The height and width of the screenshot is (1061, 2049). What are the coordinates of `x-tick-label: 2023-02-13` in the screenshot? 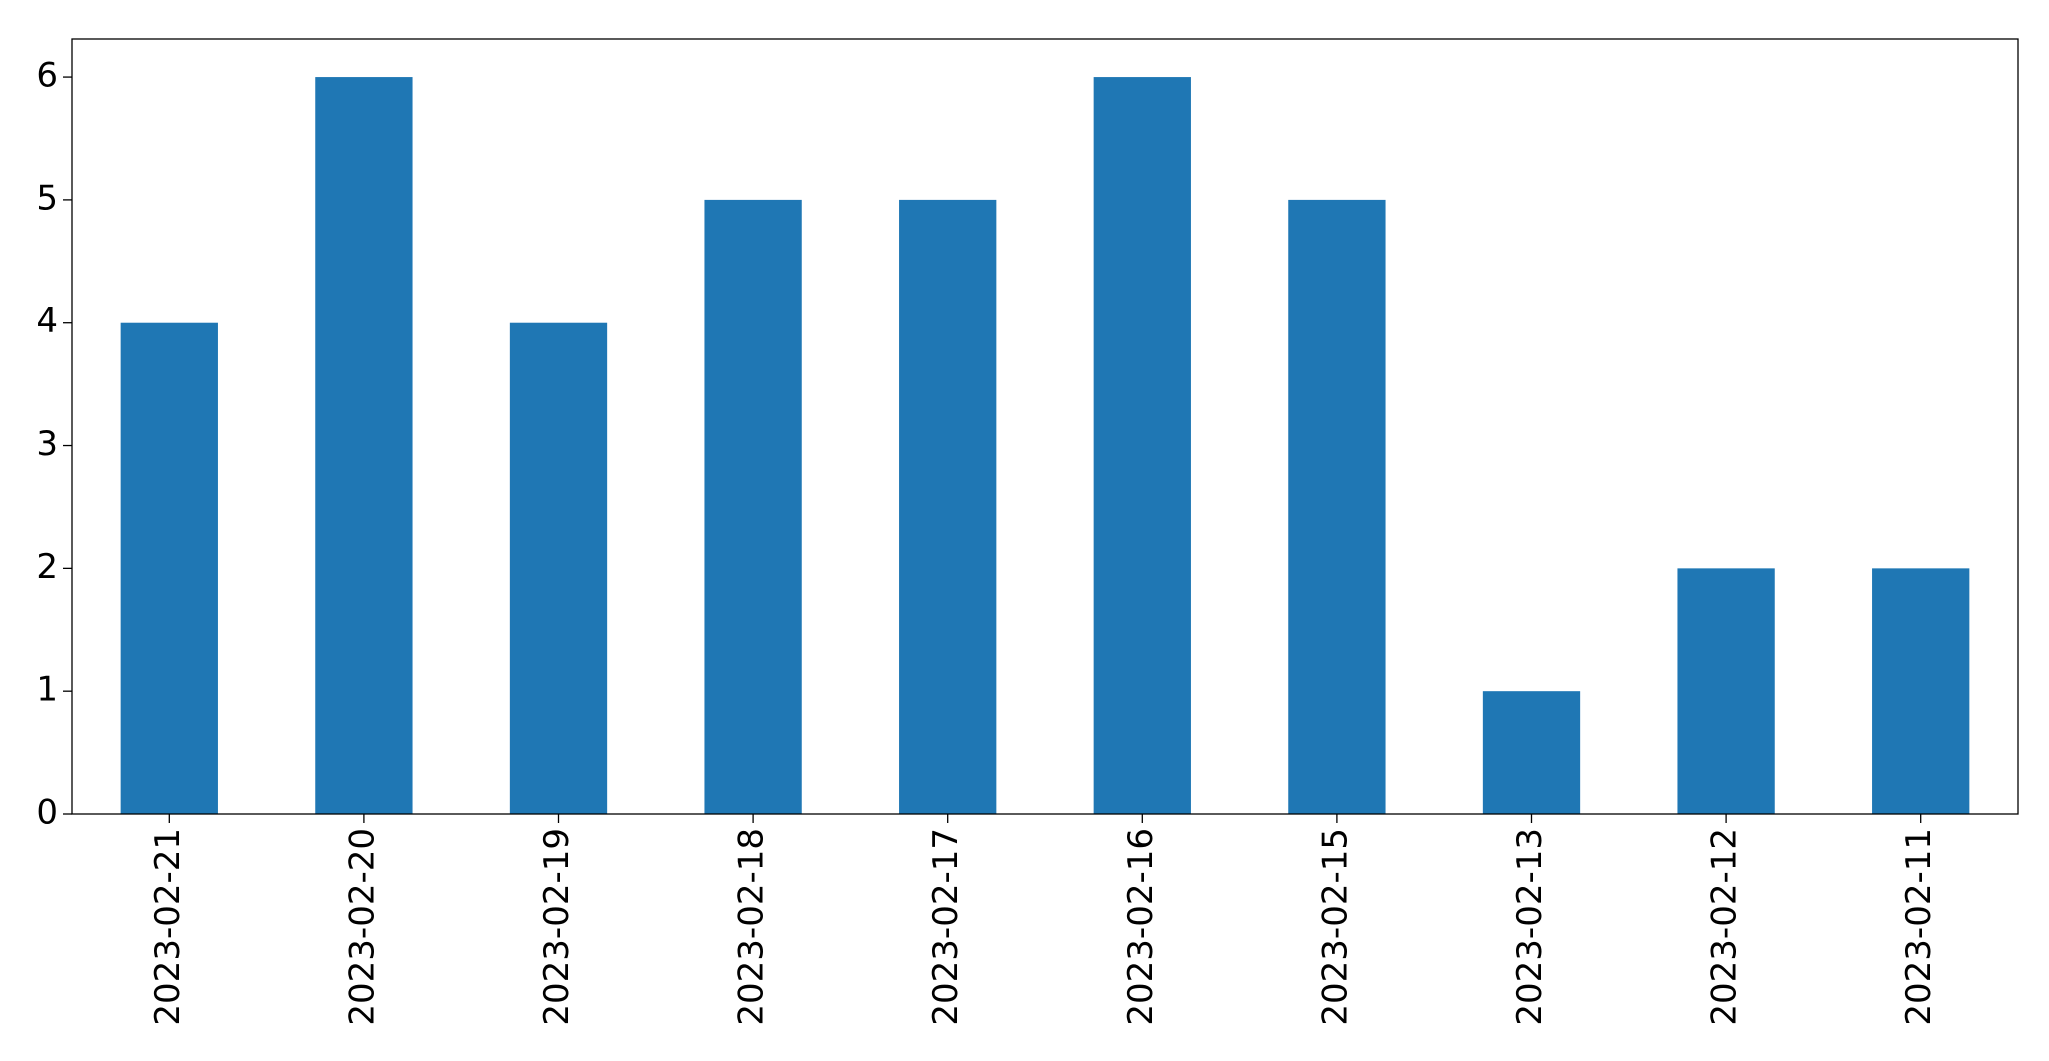 It's located at (1530, 927).